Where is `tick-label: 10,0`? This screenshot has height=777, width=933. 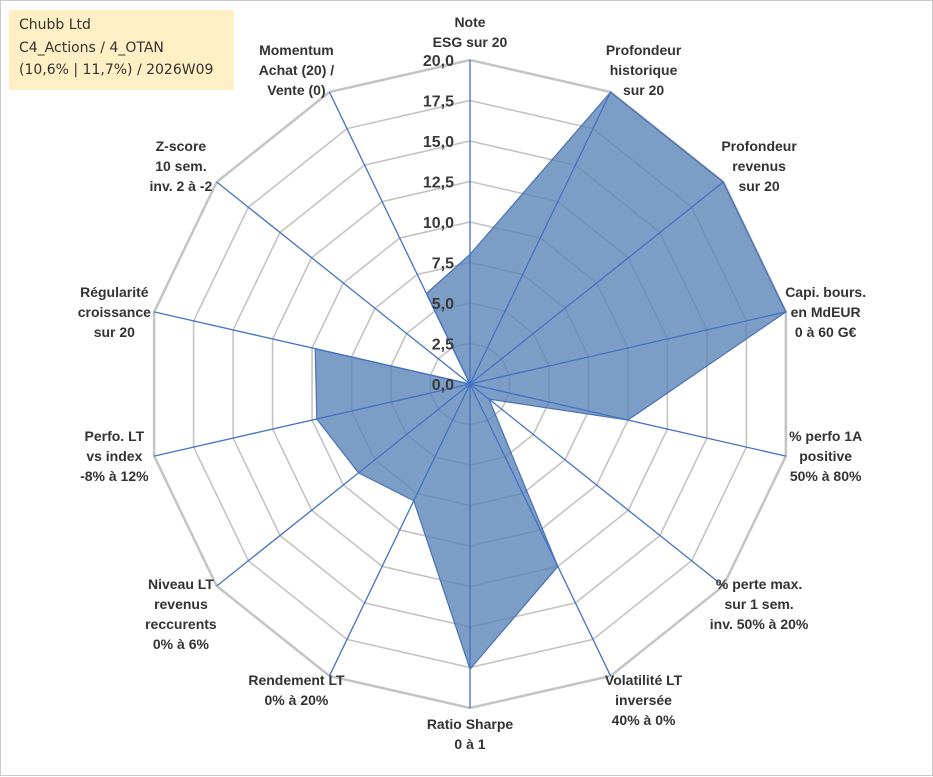 tick-label: 10,0 is located at coordinates (438, 223).